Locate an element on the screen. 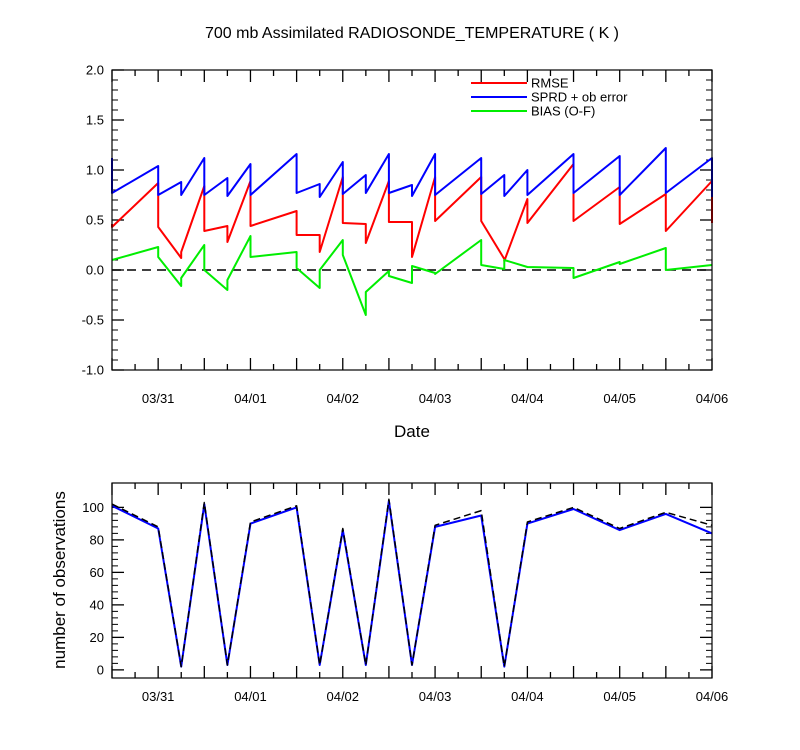 The height and width of the screenshot is (750, 800). y-tick-label: 0.5 is located at coordinates (95, 220).